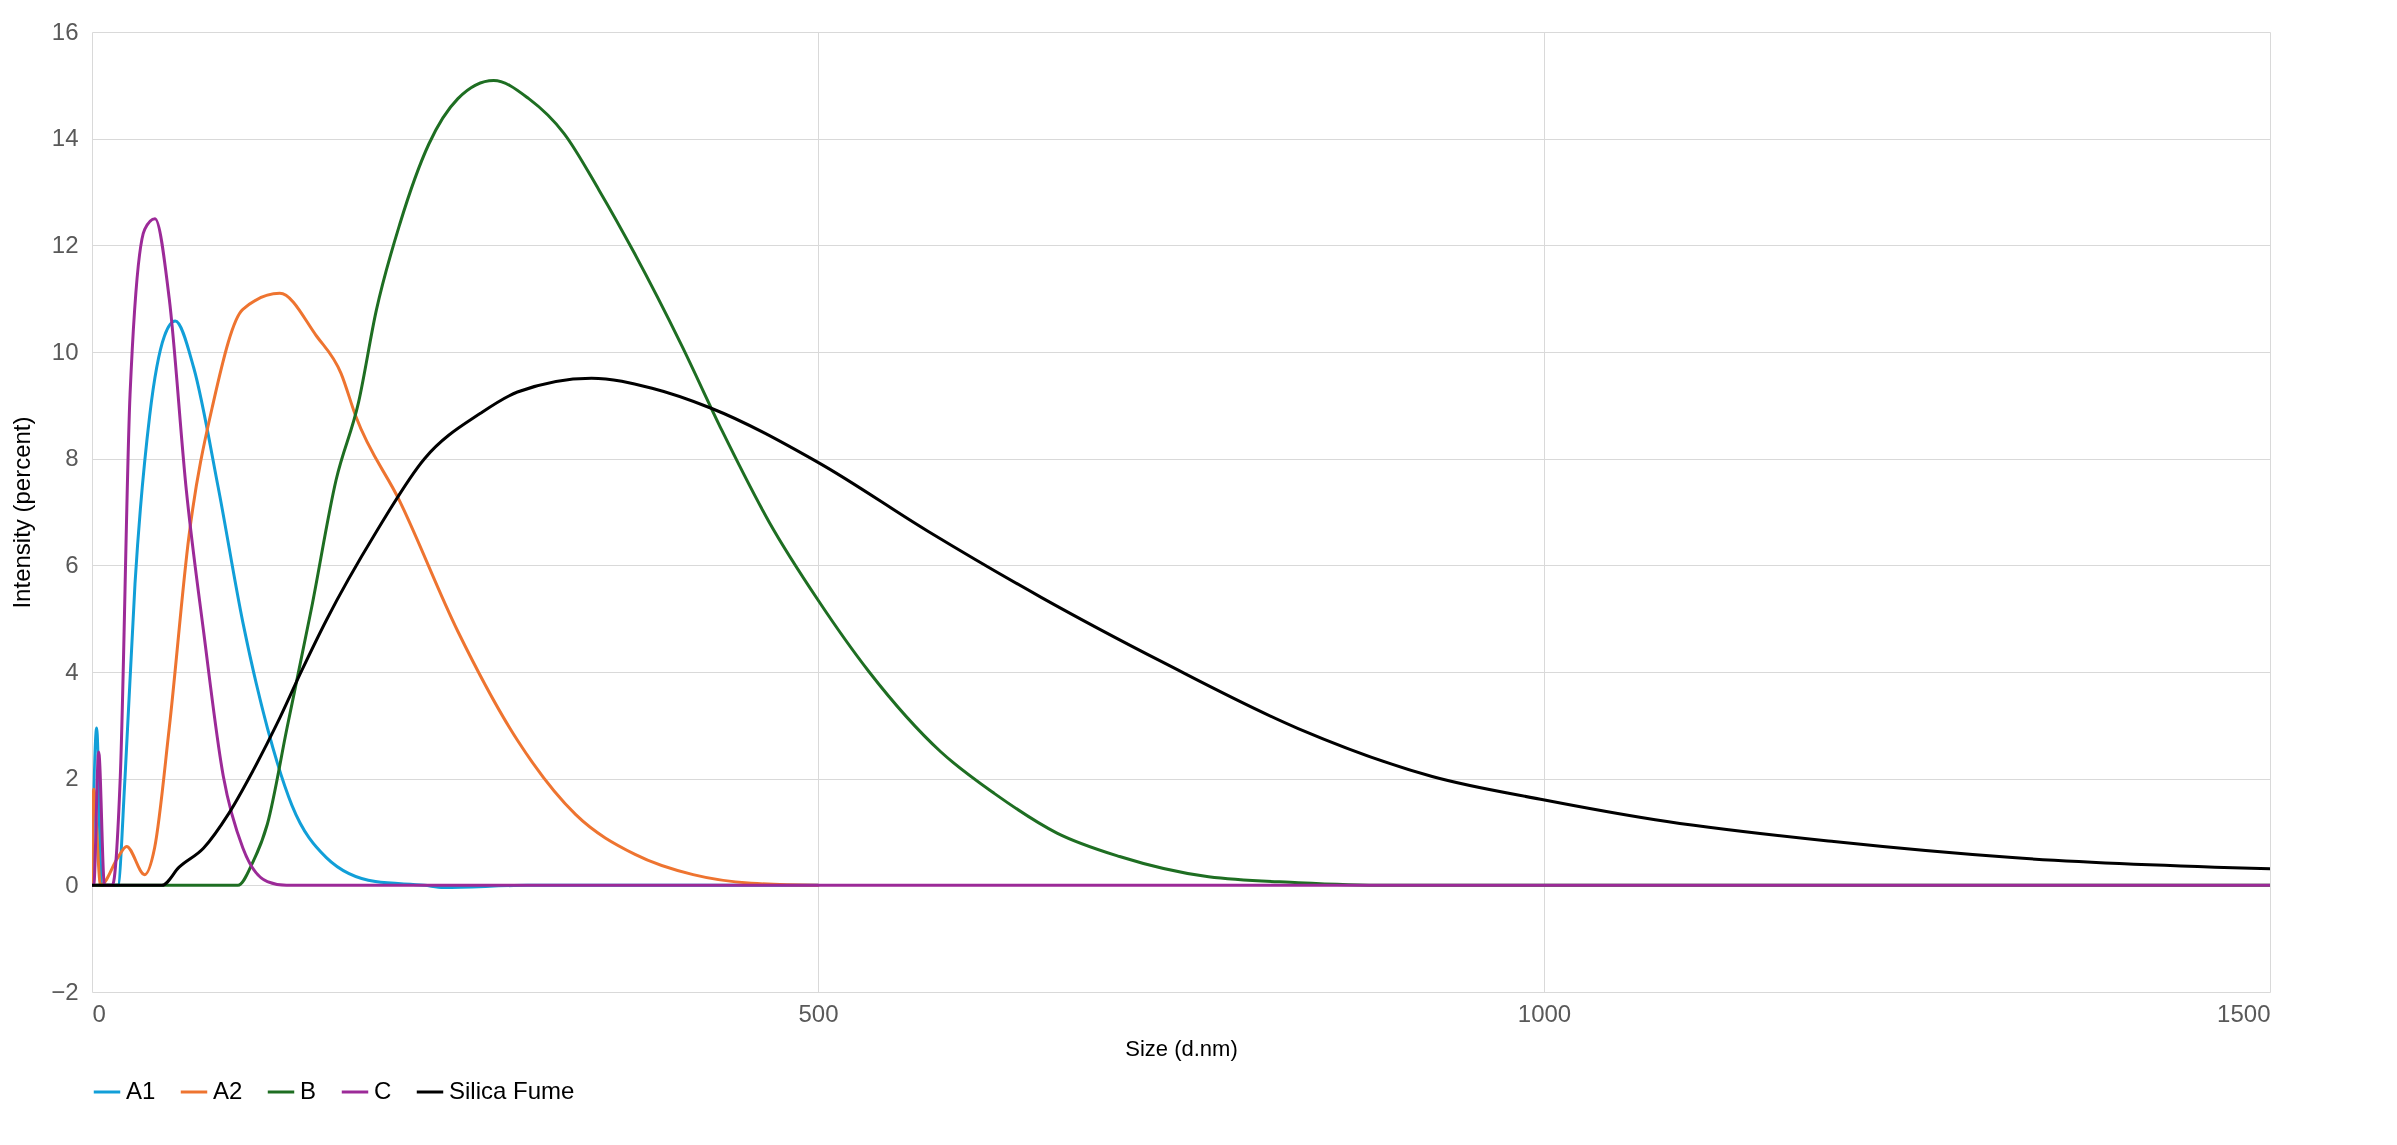 Image resolution: width=2397 pixels, height=1145 pixels. Describe the element at coordinates (308, 1090) in the screenshot. I see `legend-label: B` at that location.